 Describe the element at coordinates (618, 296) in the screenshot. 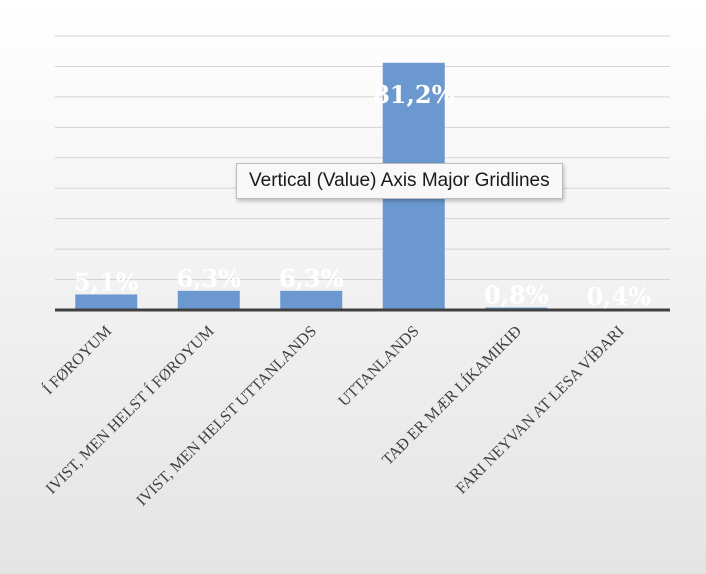

I see `data-label: 0,4%` at that location.